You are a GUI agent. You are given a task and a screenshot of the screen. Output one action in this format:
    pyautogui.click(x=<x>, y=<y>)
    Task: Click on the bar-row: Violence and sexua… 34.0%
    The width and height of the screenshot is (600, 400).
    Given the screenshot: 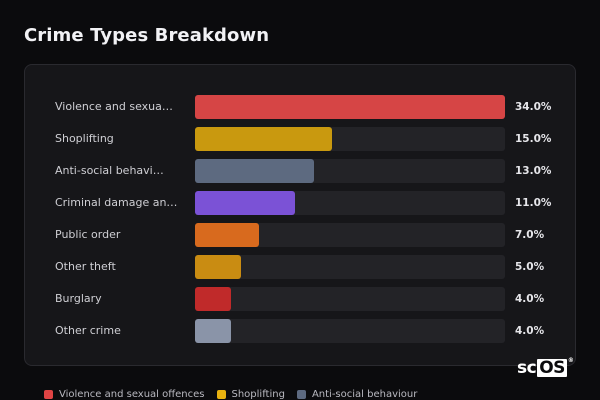 What is the action you would take?
    pyautogui.click(x=301, y=107)
    